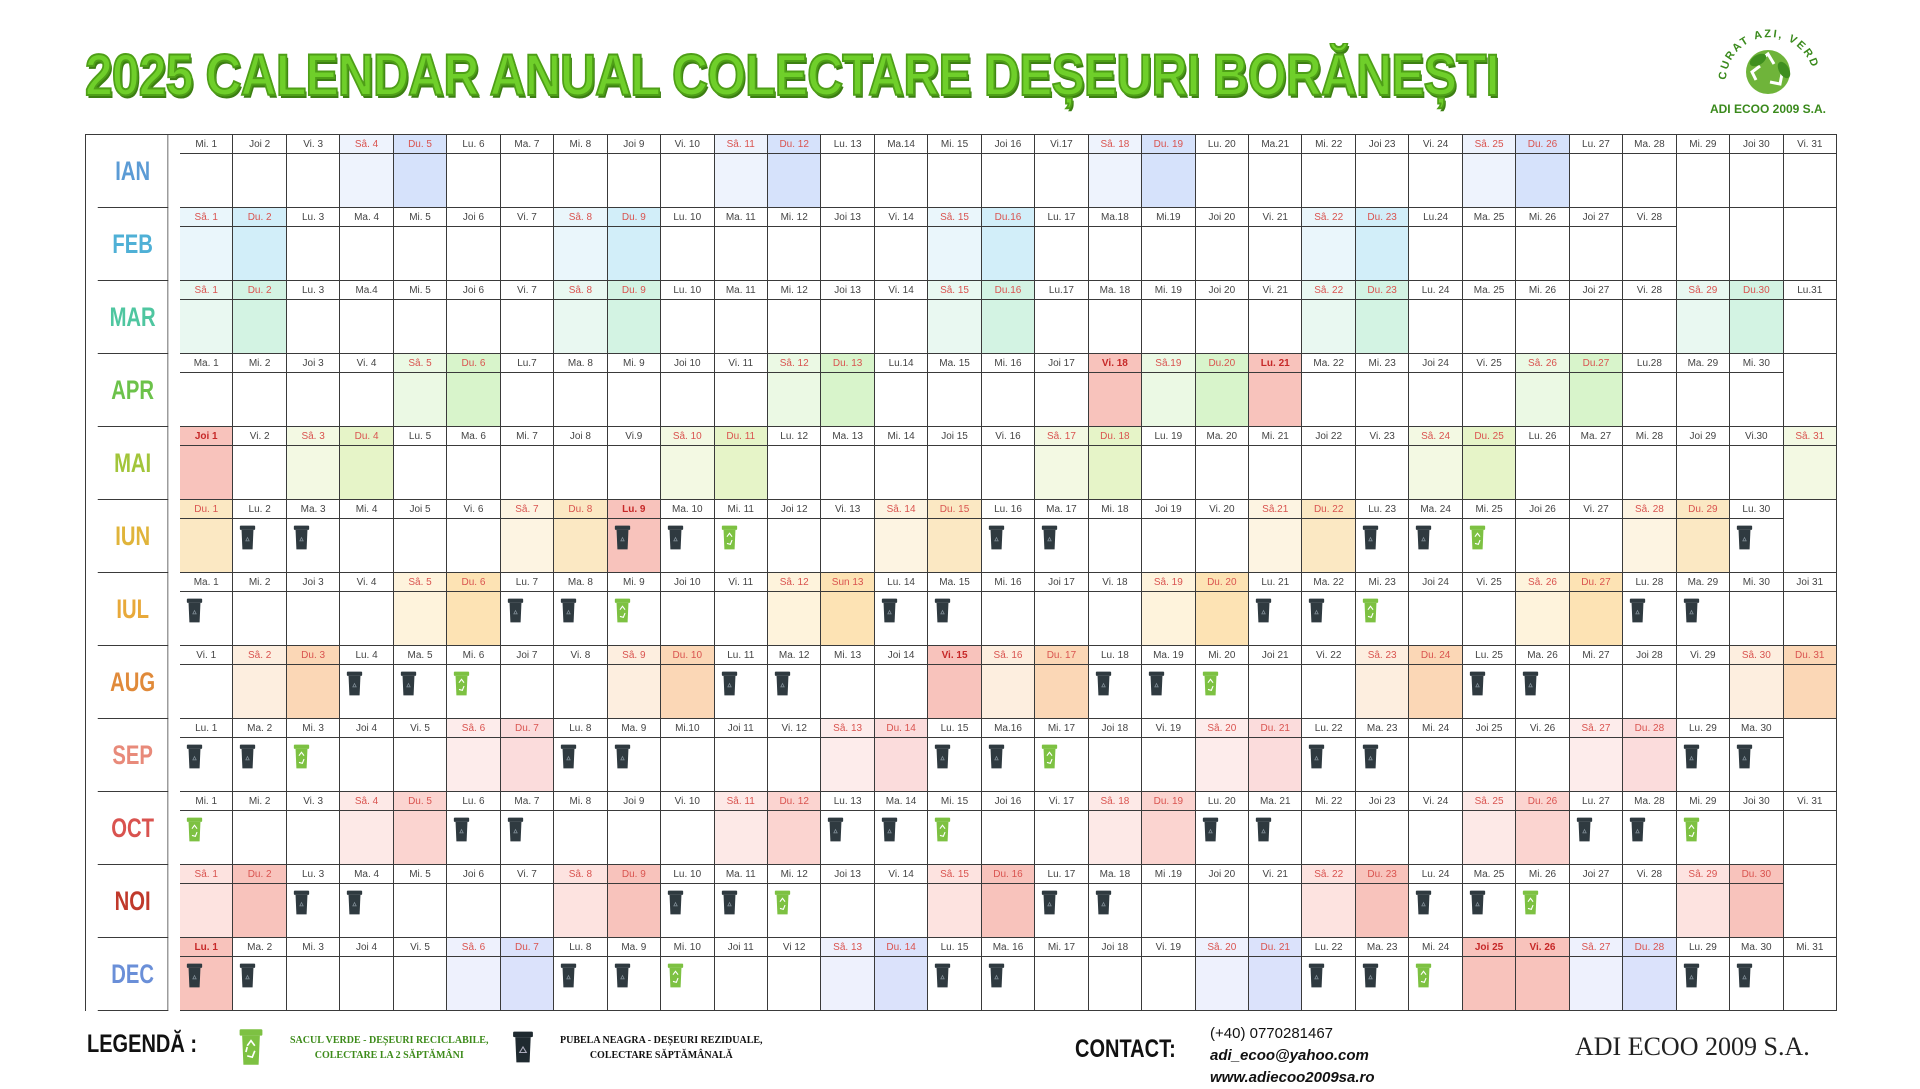  Describe the element at coordinates (420, 947) in the screenshot. I see `day-label: Vi. 5` at that location.